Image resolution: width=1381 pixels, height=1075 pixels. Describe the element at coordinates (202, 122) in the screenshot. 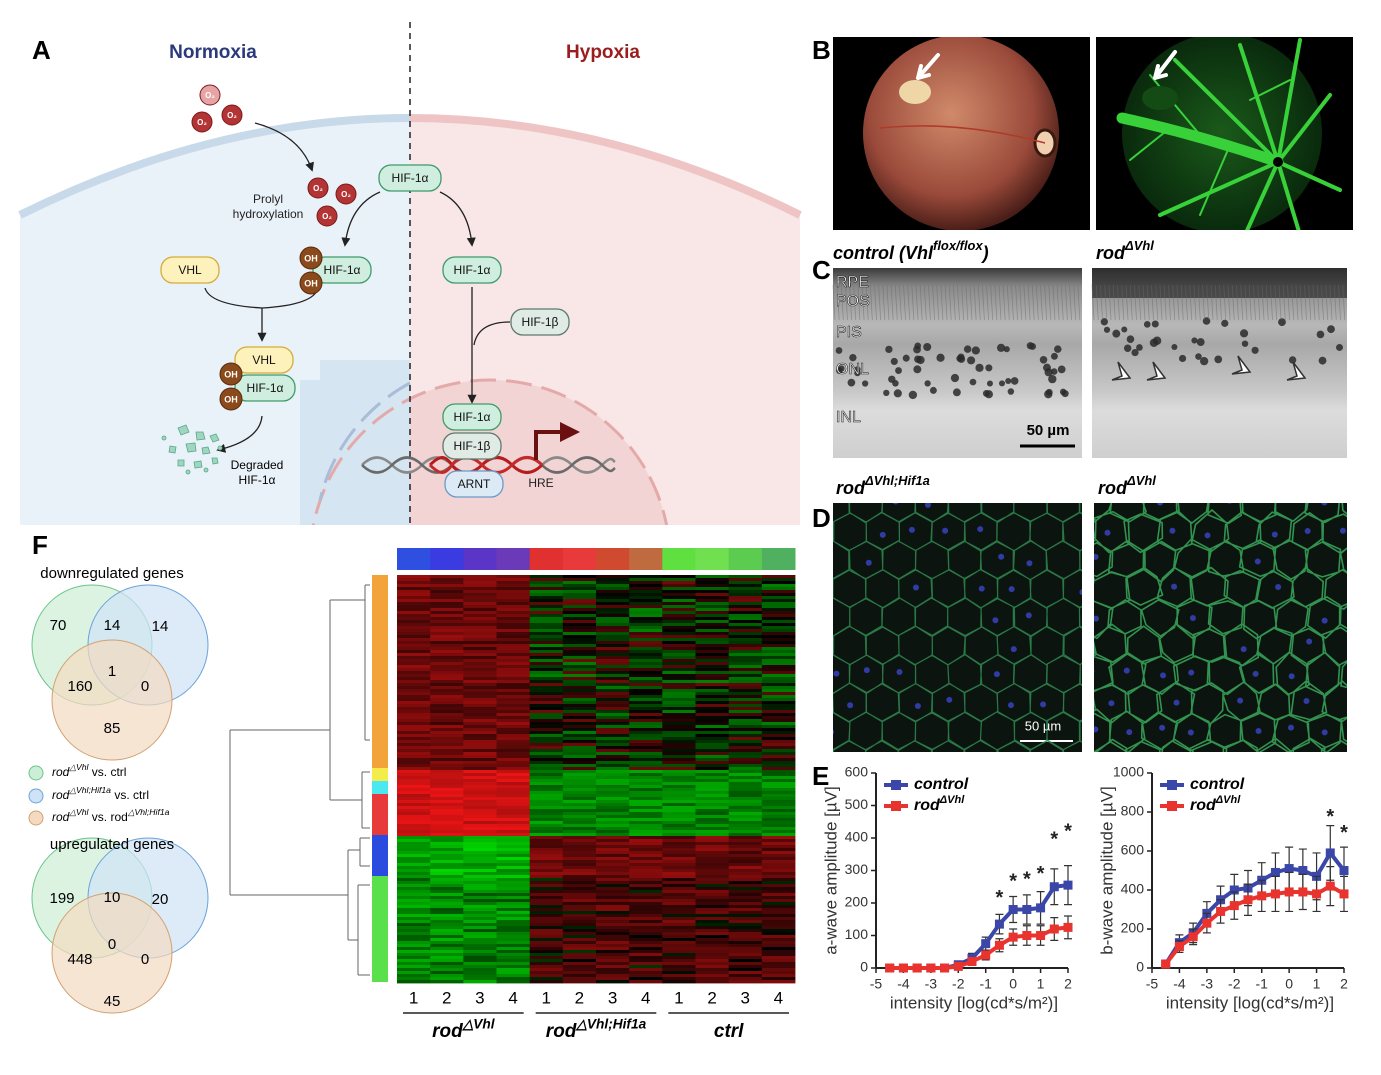

I see `oxygen-label: O₂` at that location.